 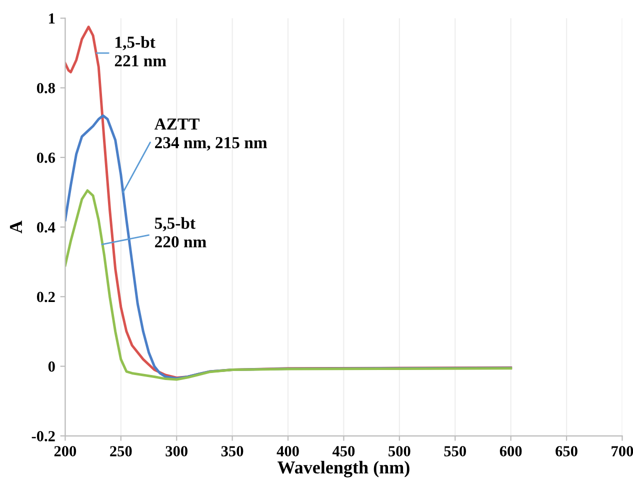 What do you see at coordinates (45, 297) in the screenshot?
I see `y-tick-label: 0.2` at bounding box center [45, 297].